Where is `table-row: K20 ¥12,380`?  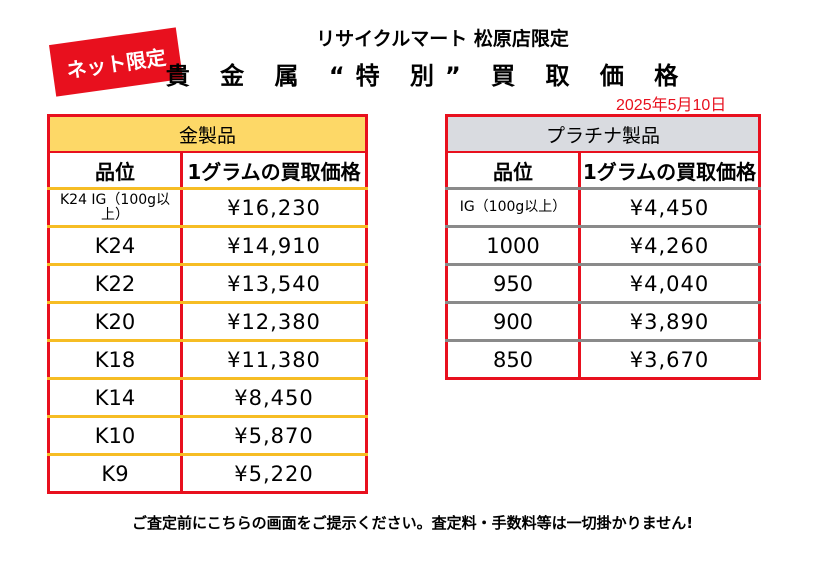
table-row: K20 ¥12,380 is located at coordinates (207, 322).